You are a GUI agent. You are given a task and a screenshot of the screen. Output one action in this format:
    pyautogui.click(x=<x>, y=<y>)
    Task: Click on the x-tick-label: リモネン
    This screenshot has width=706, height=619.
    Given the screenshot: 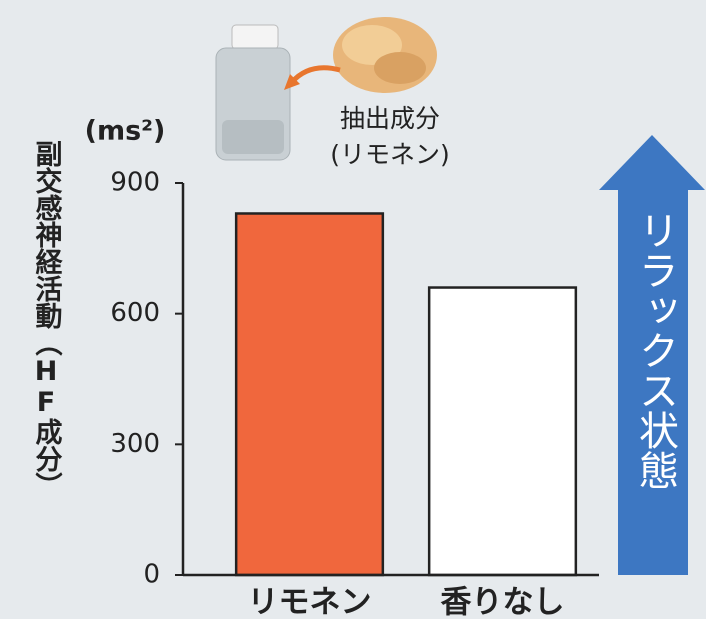 What is the action you would take?
    pyautogui.click(x=310, y=602)
    